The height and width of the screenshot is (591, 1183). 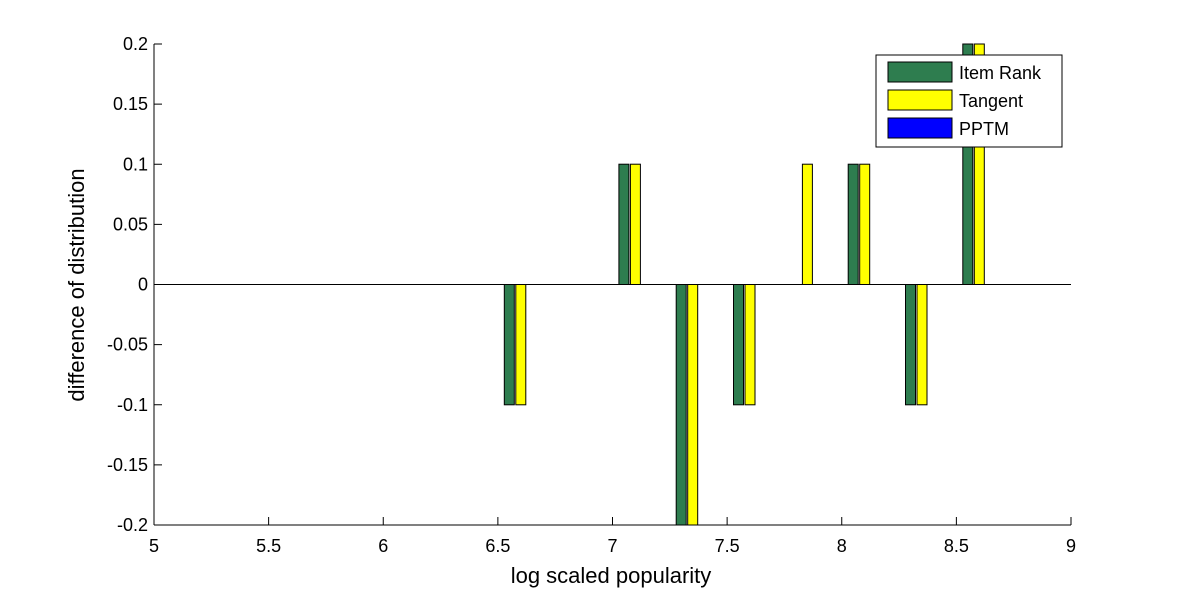 I want to click on y-tick-label: -0.2, so click(x=132, y=525).